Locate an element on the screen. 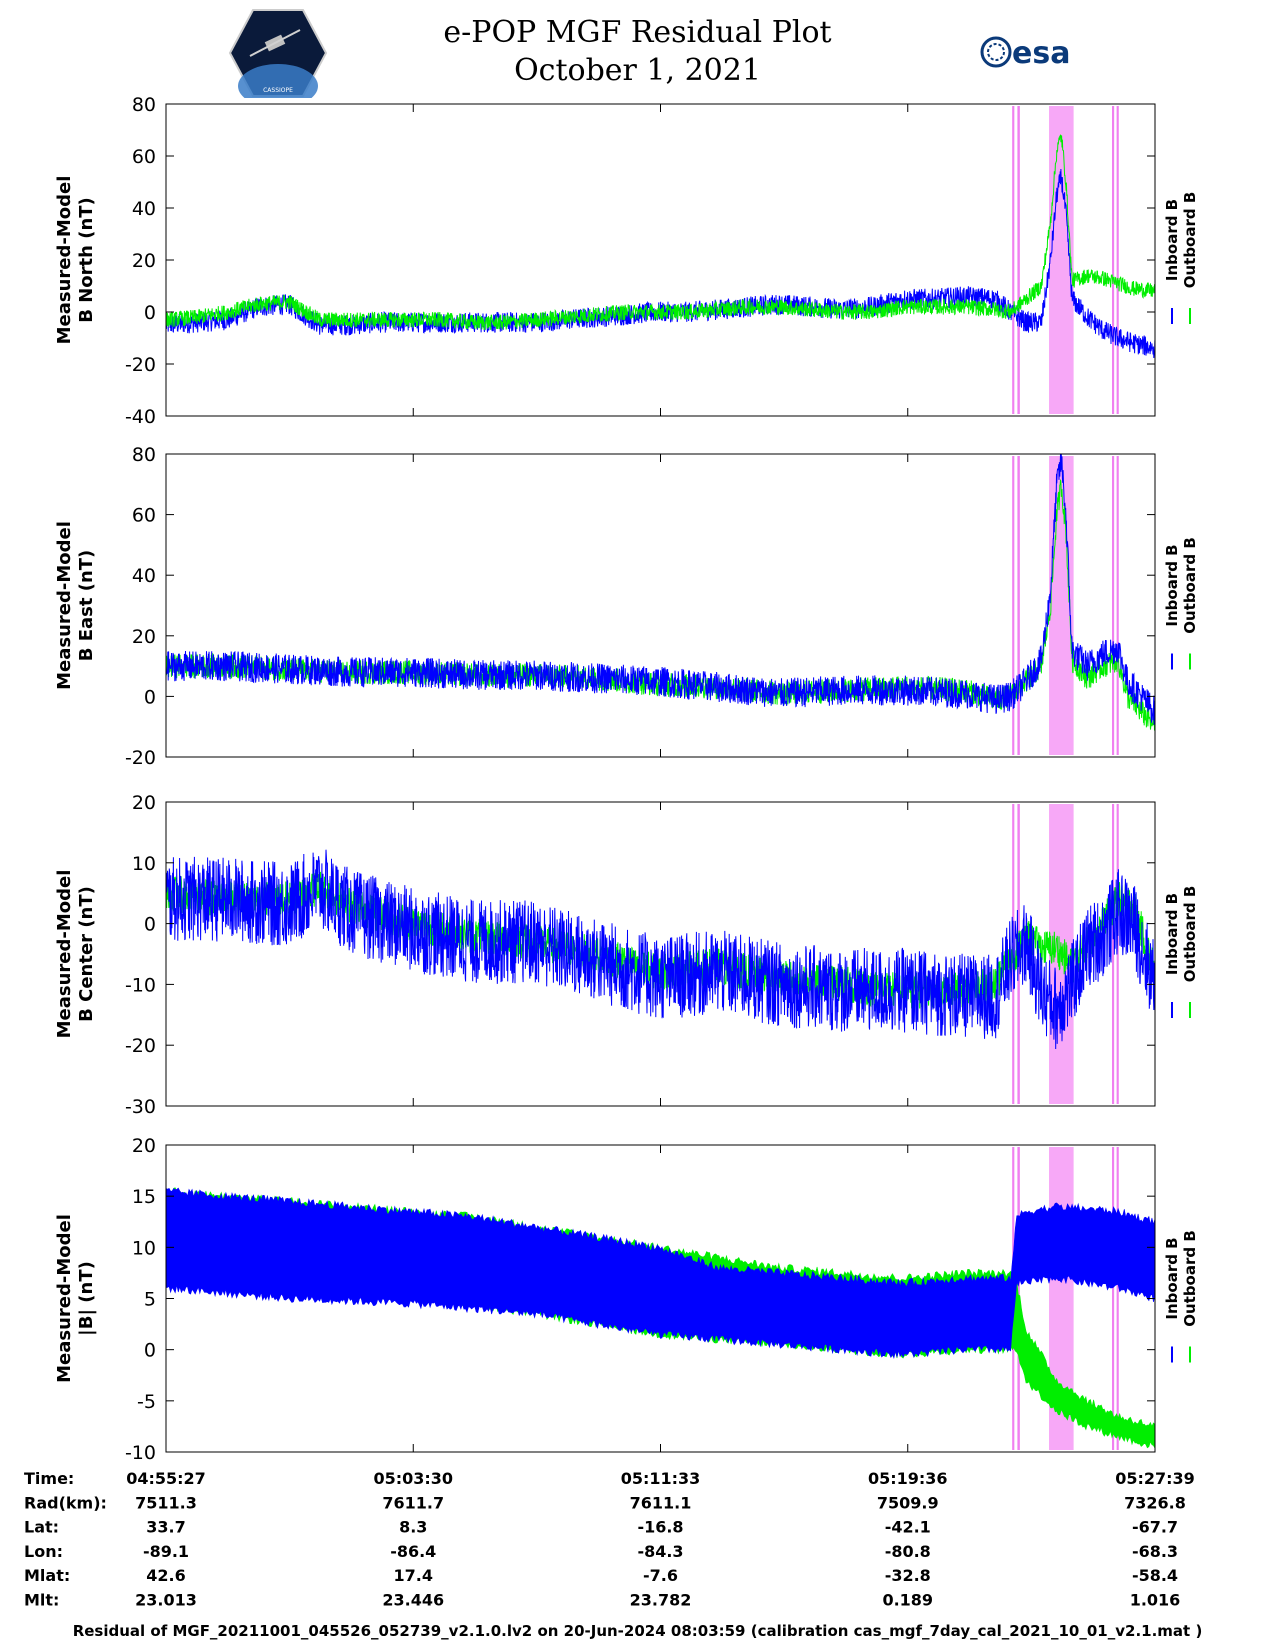 This screenshot has height=1650, width=1275. table-cell: 05:19:36 is located at coordinates (908, 1478).